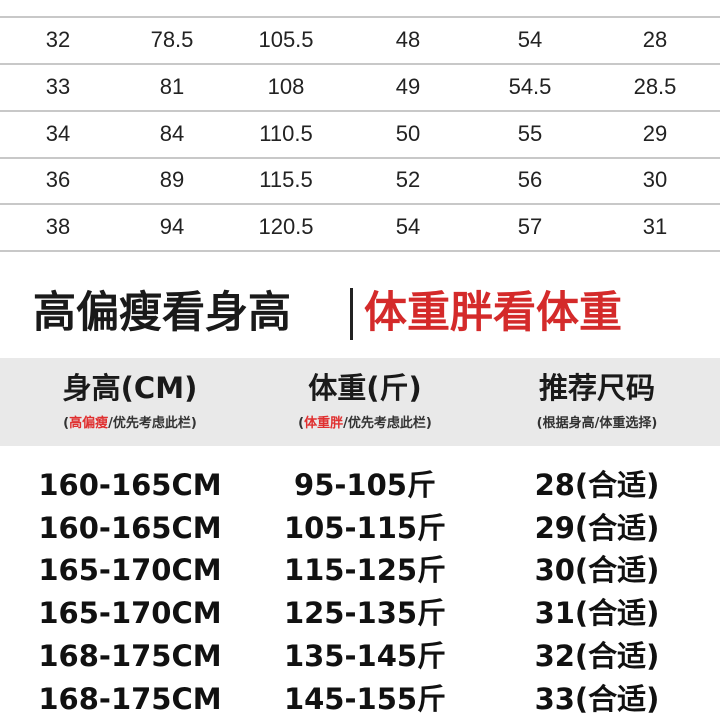  Describe the element at coordinates (530, 180) in the screenshot. I see `table-cell: 56` at that location.